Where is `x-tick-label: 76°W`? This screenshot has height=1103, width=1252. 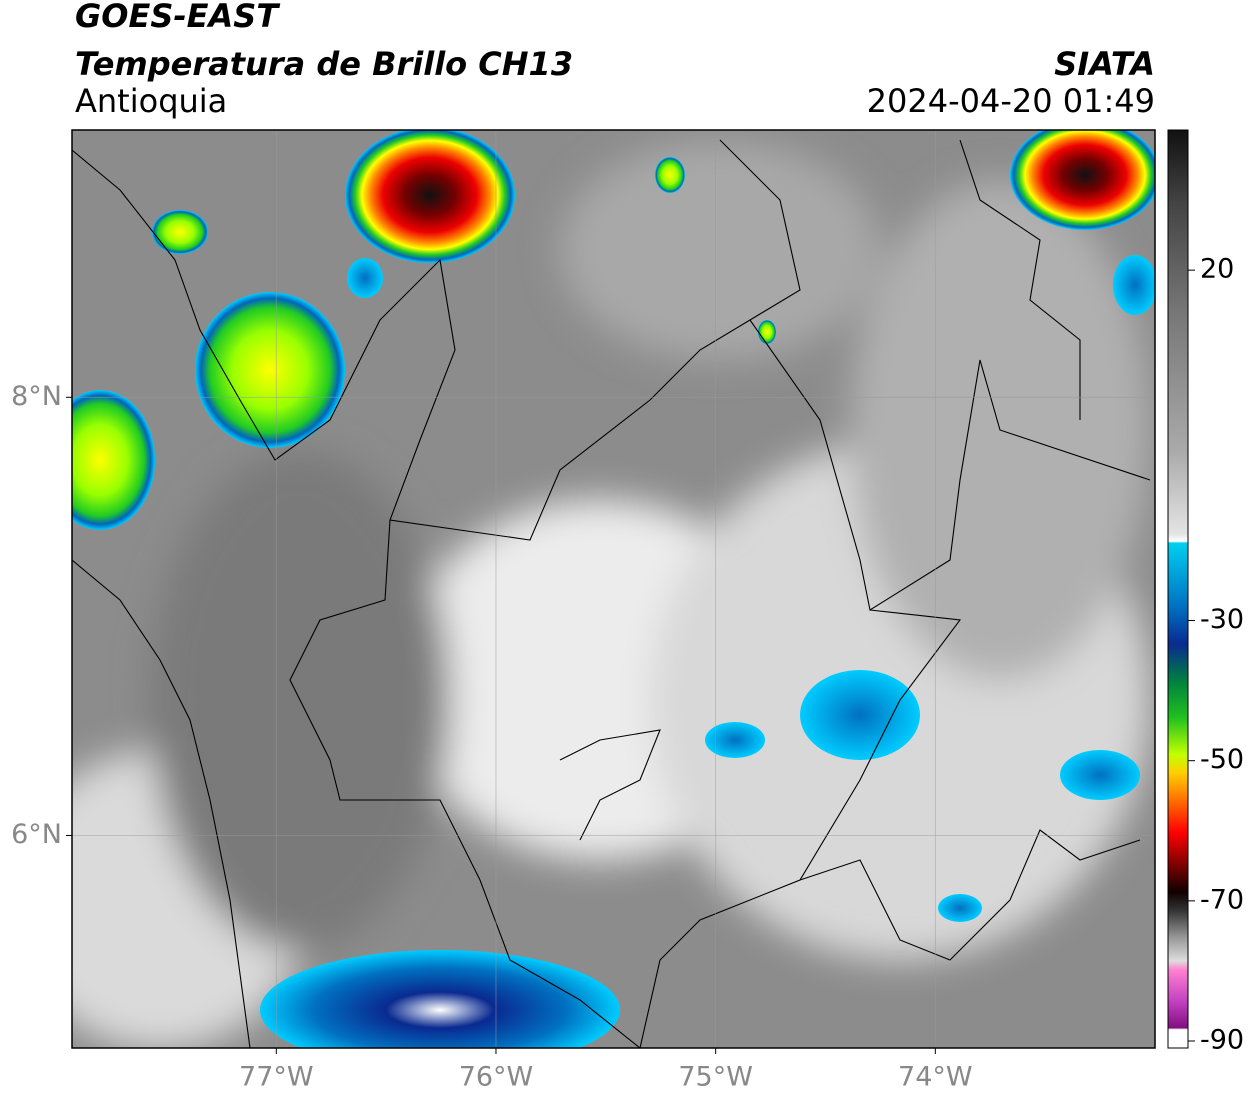
x-tick-label: 76°W is located at coordinates (496, 1077).